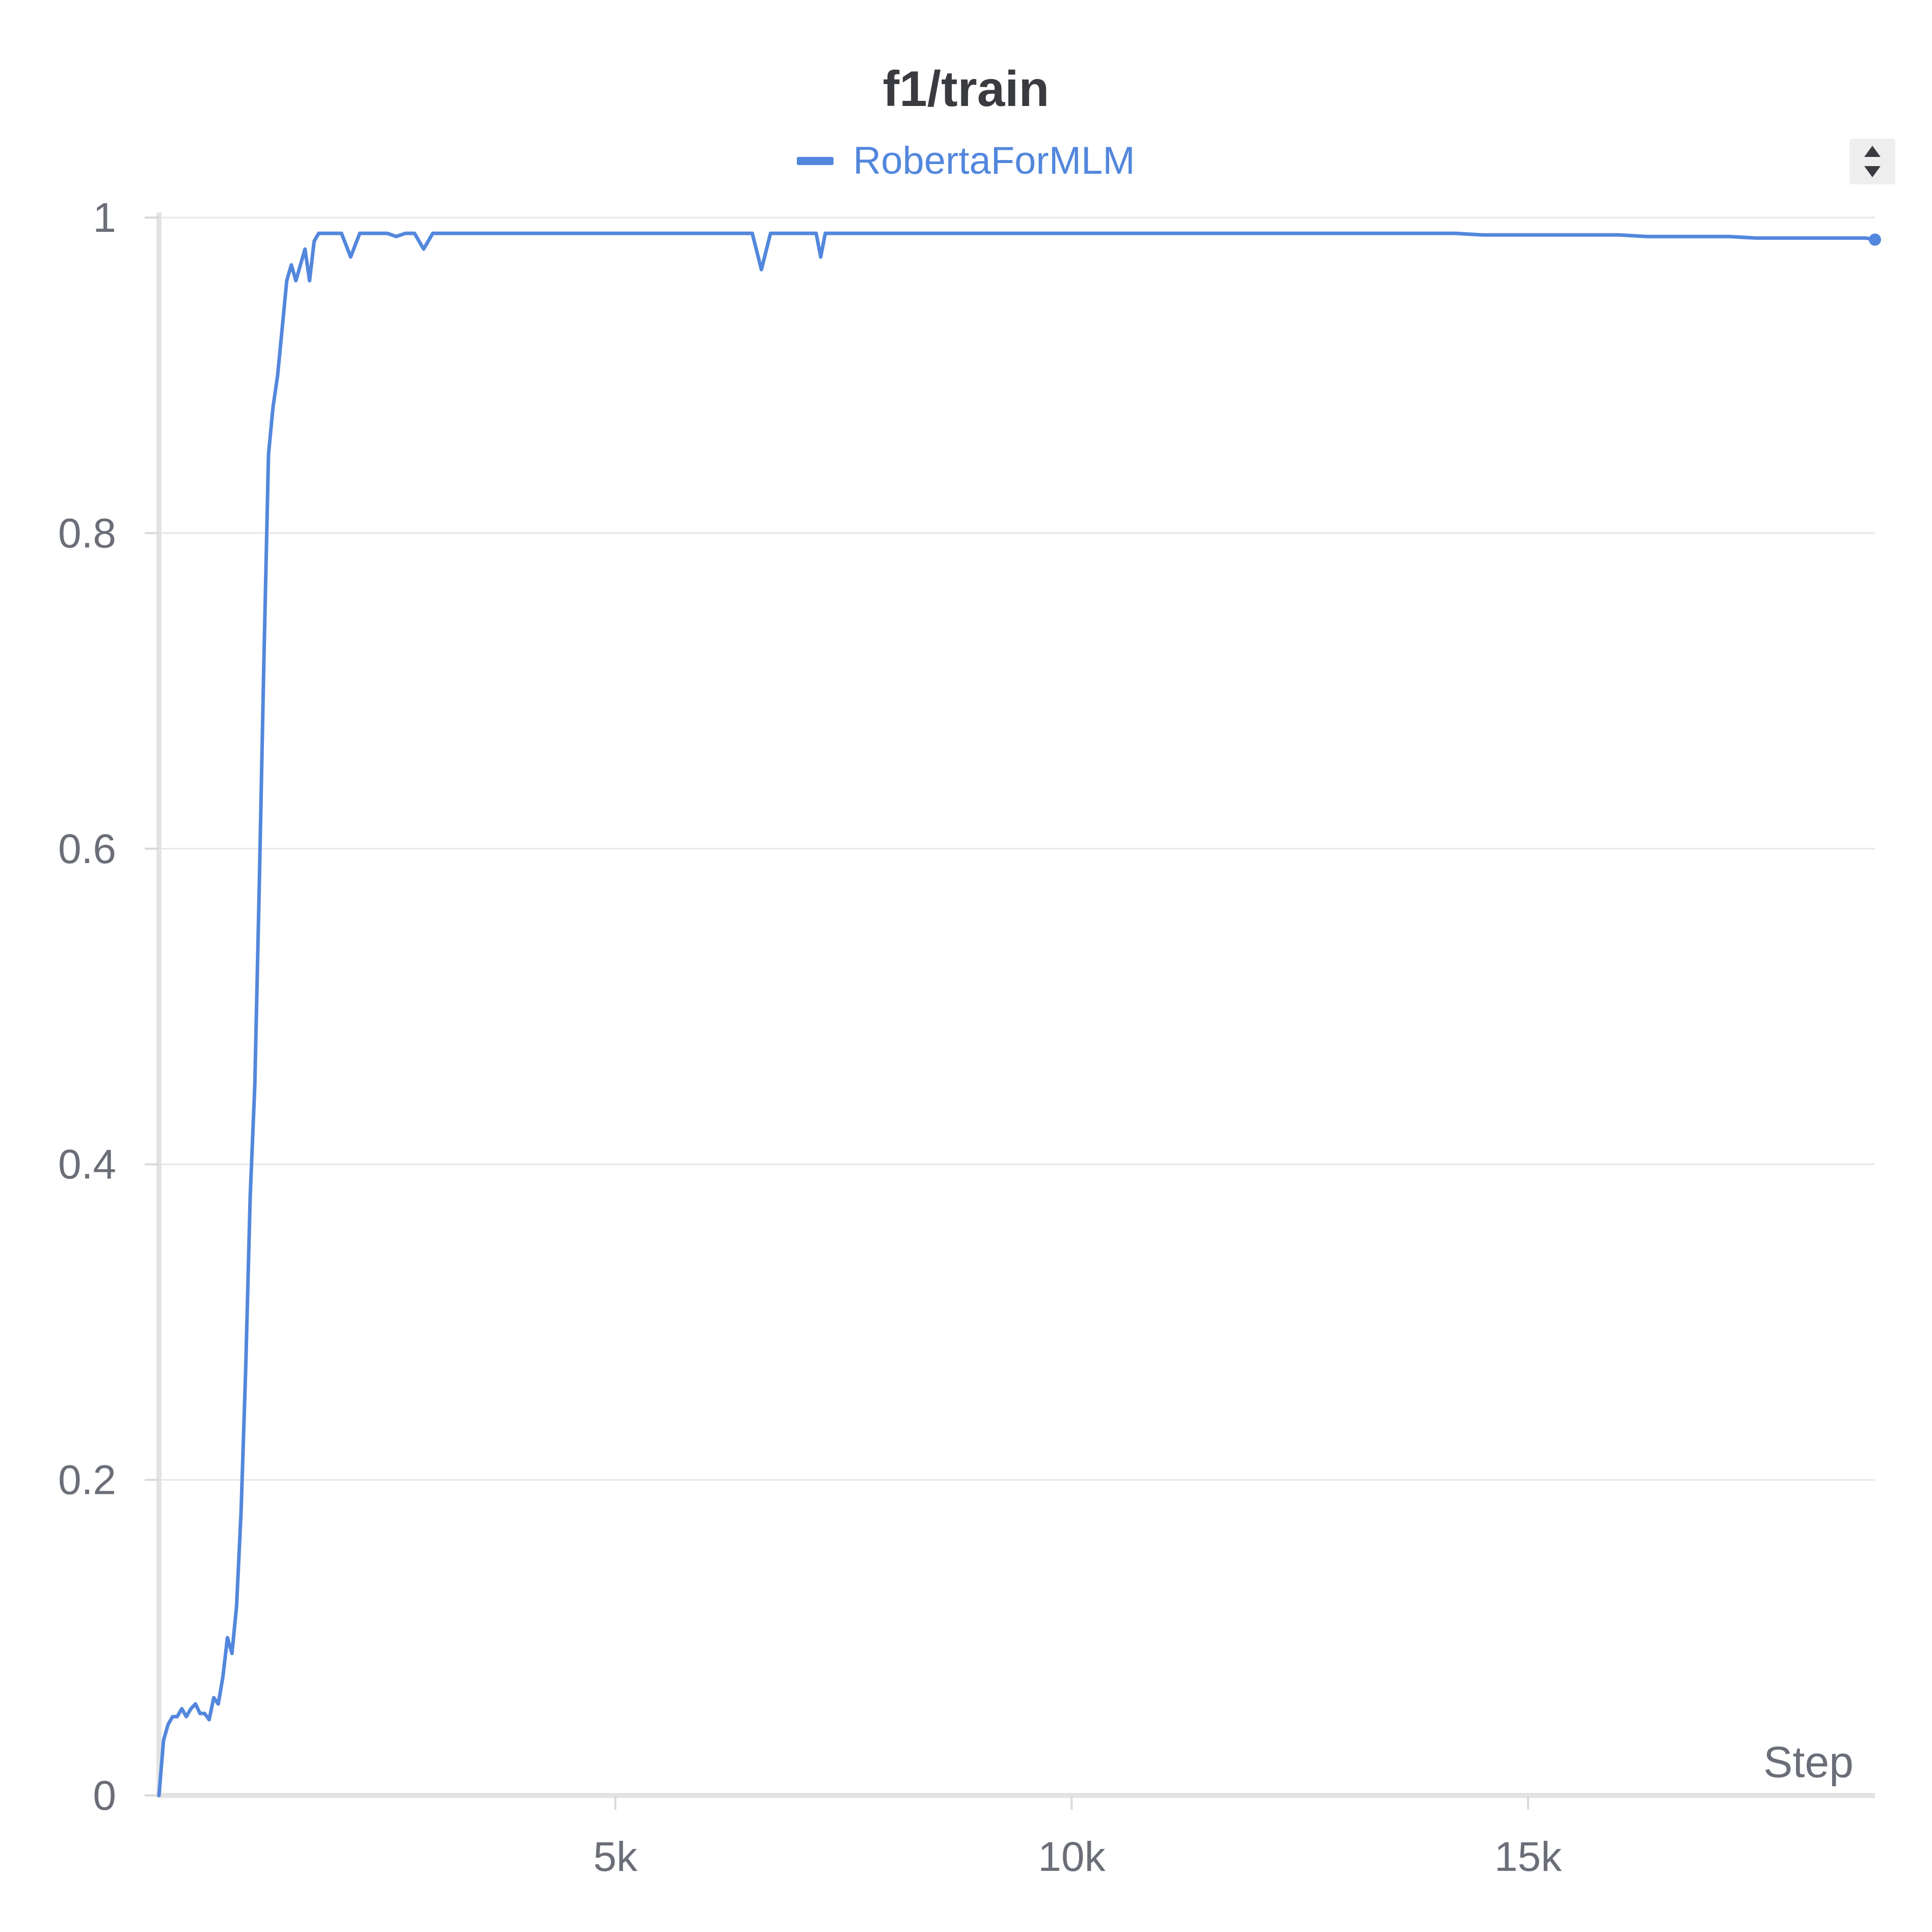  What do you see at coordinates (87, 1164) in the screenshot?
I see `y-tick-label: 0.4` at bounding box center [87, 1164].